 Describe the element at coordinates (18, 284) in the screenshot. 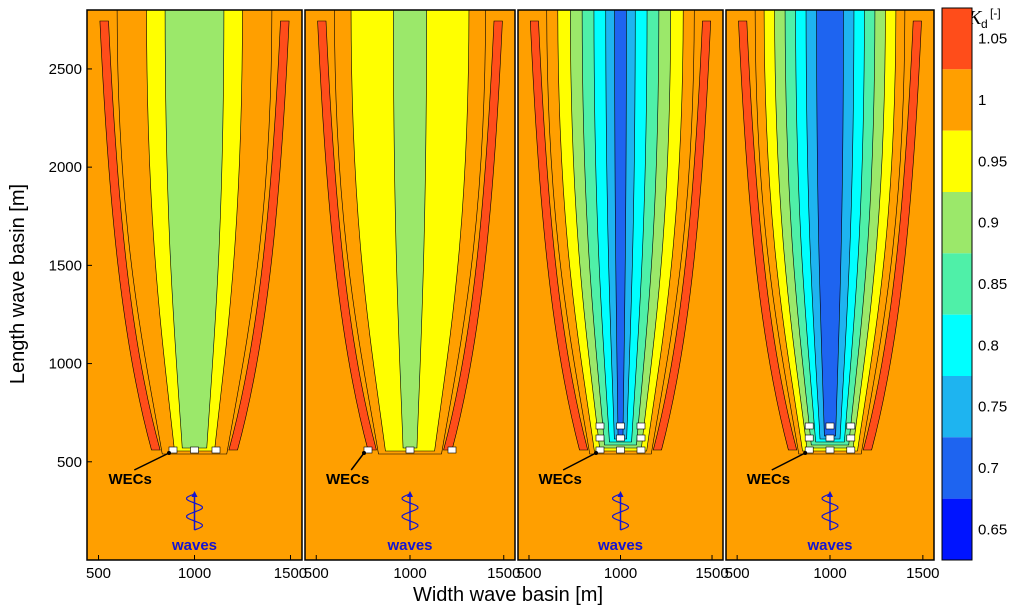

I see `y-axis-label: Length wave basin [m]` at that location.